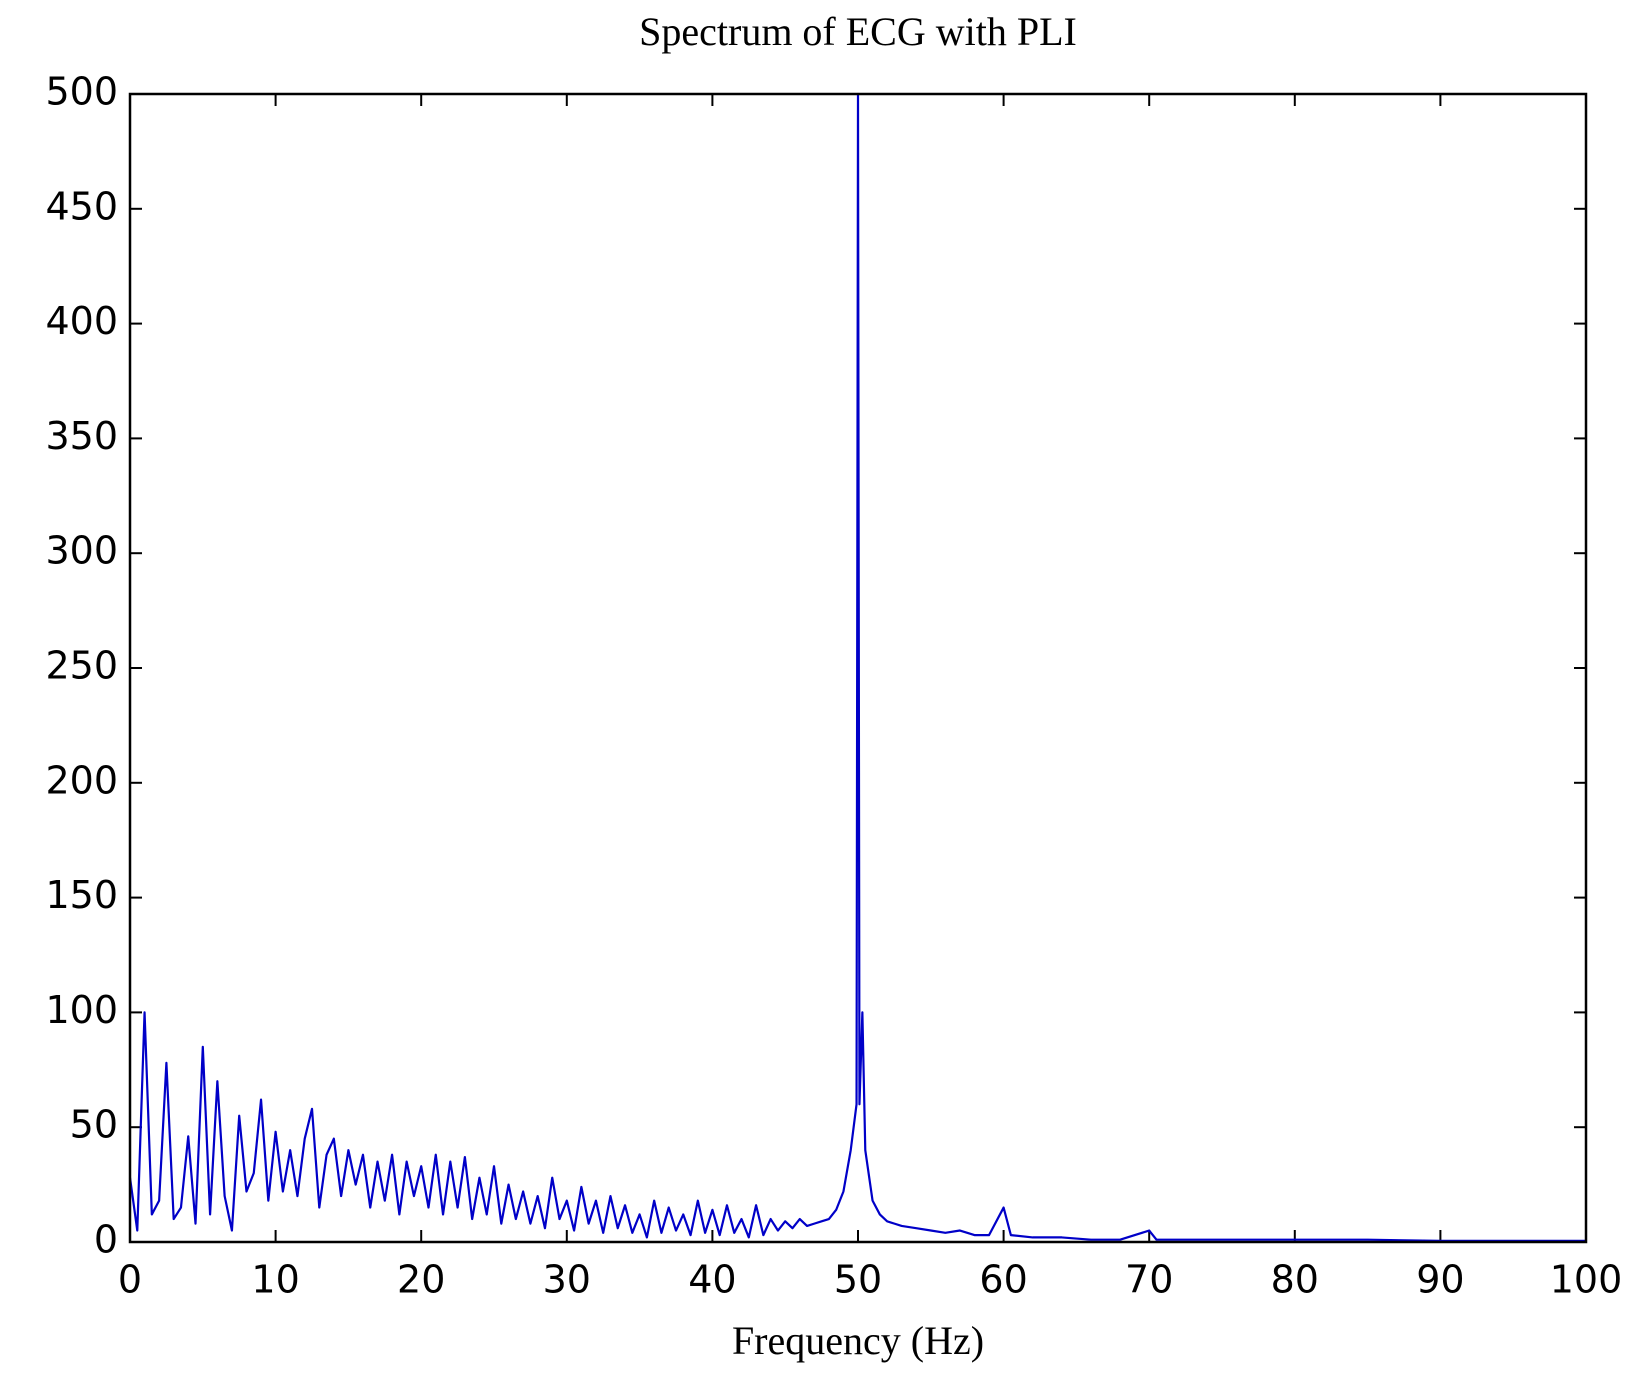 Image resolution: width=1644 pixels, height=1393 pixels. I want to click on y-tick-label: 100, so click(81, 1010).